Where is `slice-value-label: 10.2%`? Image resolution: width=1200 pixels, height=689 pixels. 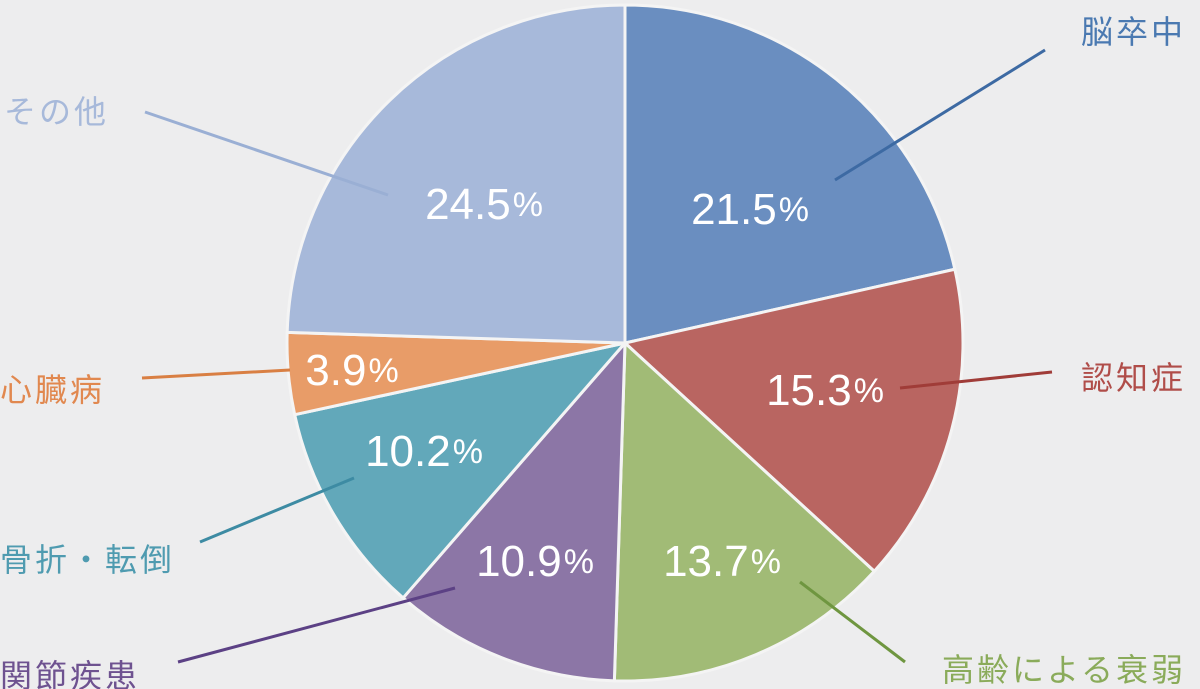 slice-value-label: 10.2% is located at coordinates (424, 451).